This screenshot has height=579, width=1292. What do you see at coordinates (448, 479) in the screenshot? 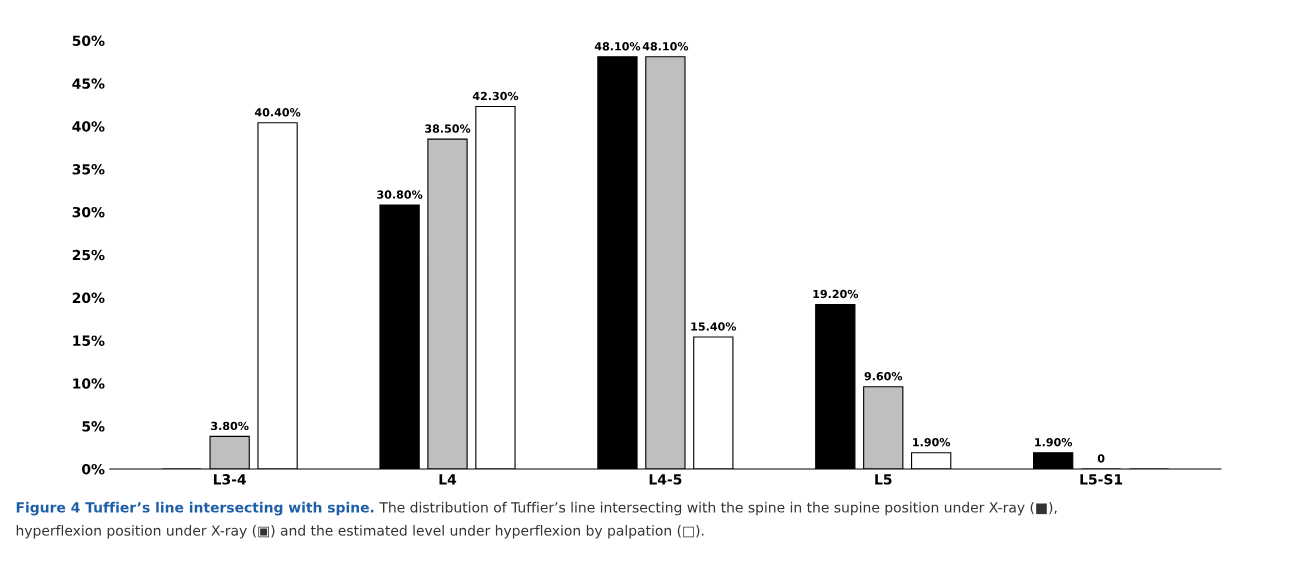
I see `x-tick-label: L4` at bounding box center [448, 479].